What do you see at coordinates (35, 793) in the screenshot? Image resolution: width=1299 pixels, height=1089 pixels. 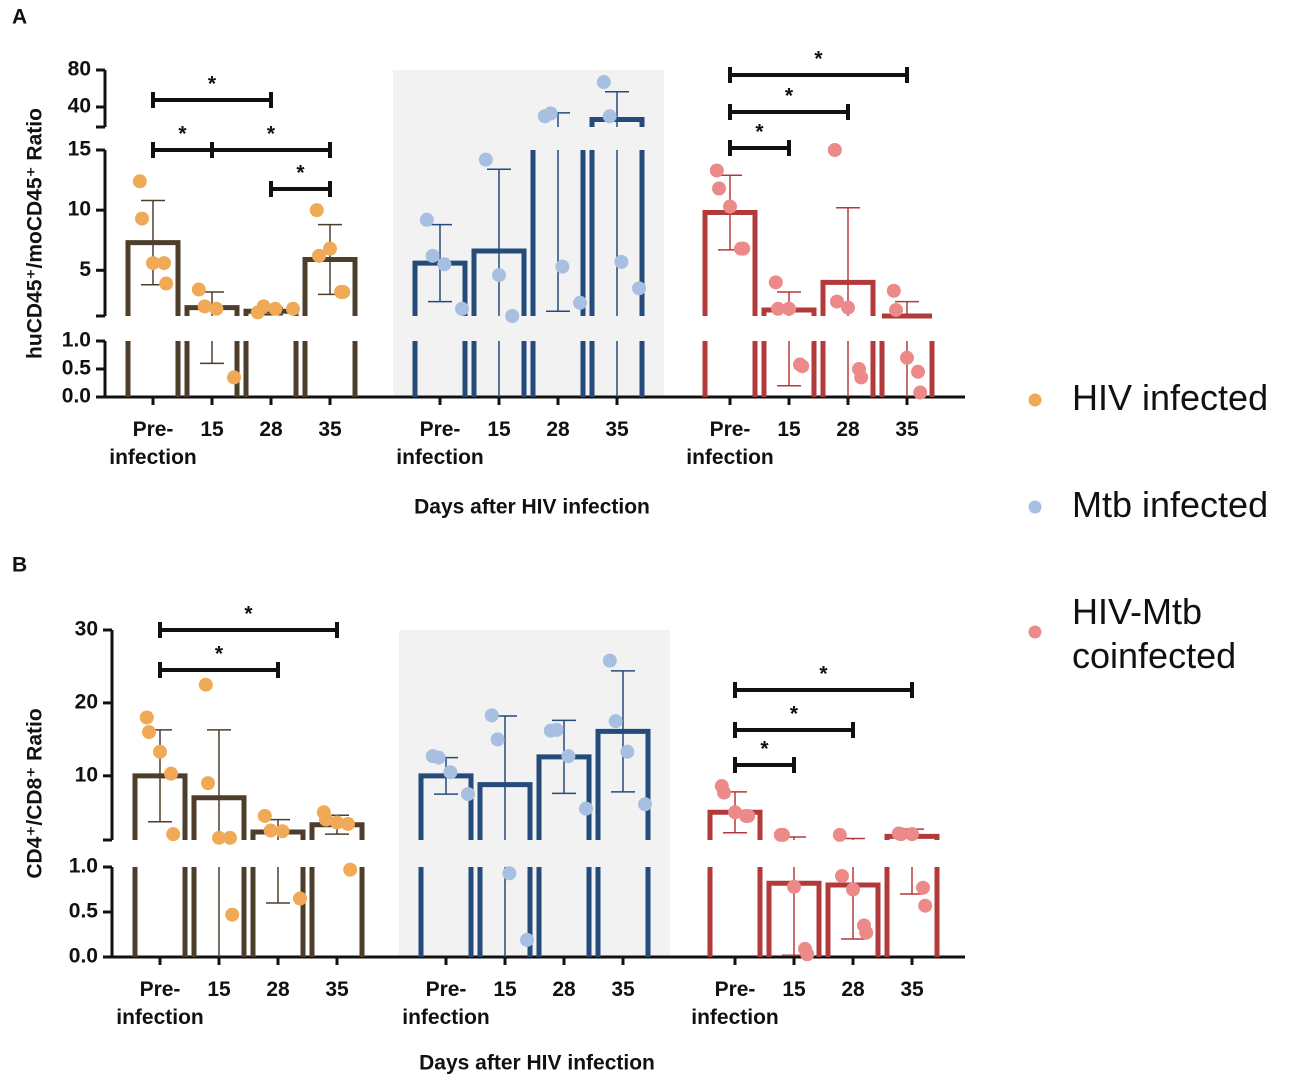 I see `y-axis-label: CD4⁺/CD8⁺ Ratio` at bounding box center [35, 793].